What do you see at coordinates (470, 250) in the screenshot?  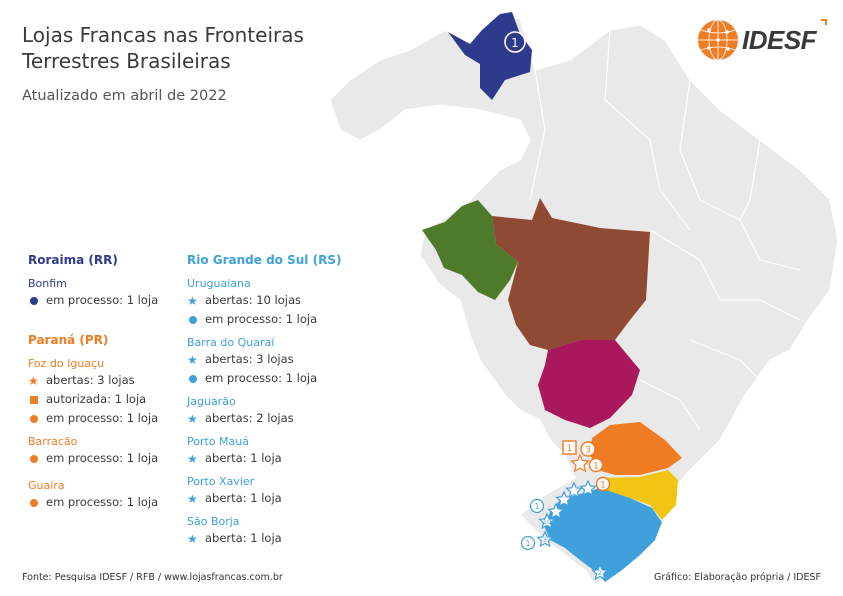 I see `acre-rondonia-states` at bounding box center [470, 250].